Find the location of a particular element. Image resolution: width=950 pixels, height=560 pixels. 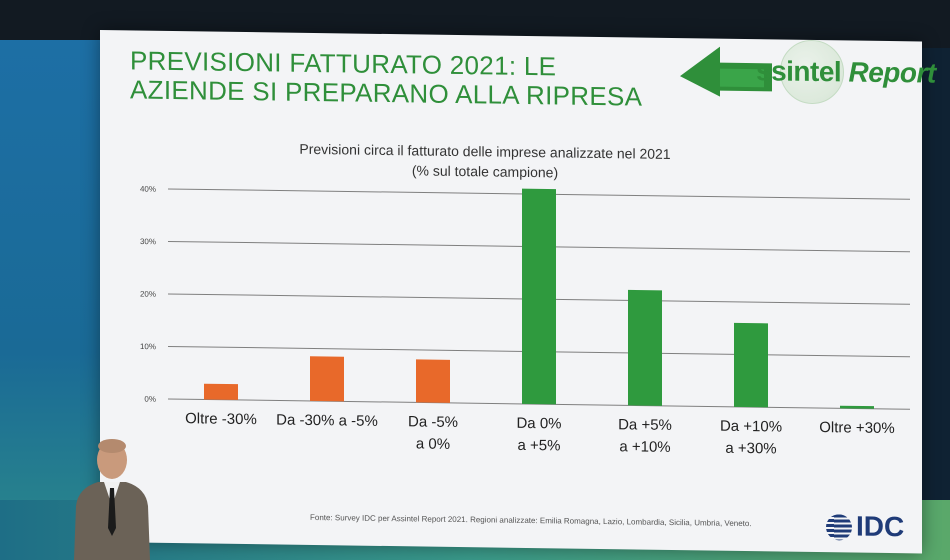

y-tick-label: 30% is located at coordinates (148, 241).